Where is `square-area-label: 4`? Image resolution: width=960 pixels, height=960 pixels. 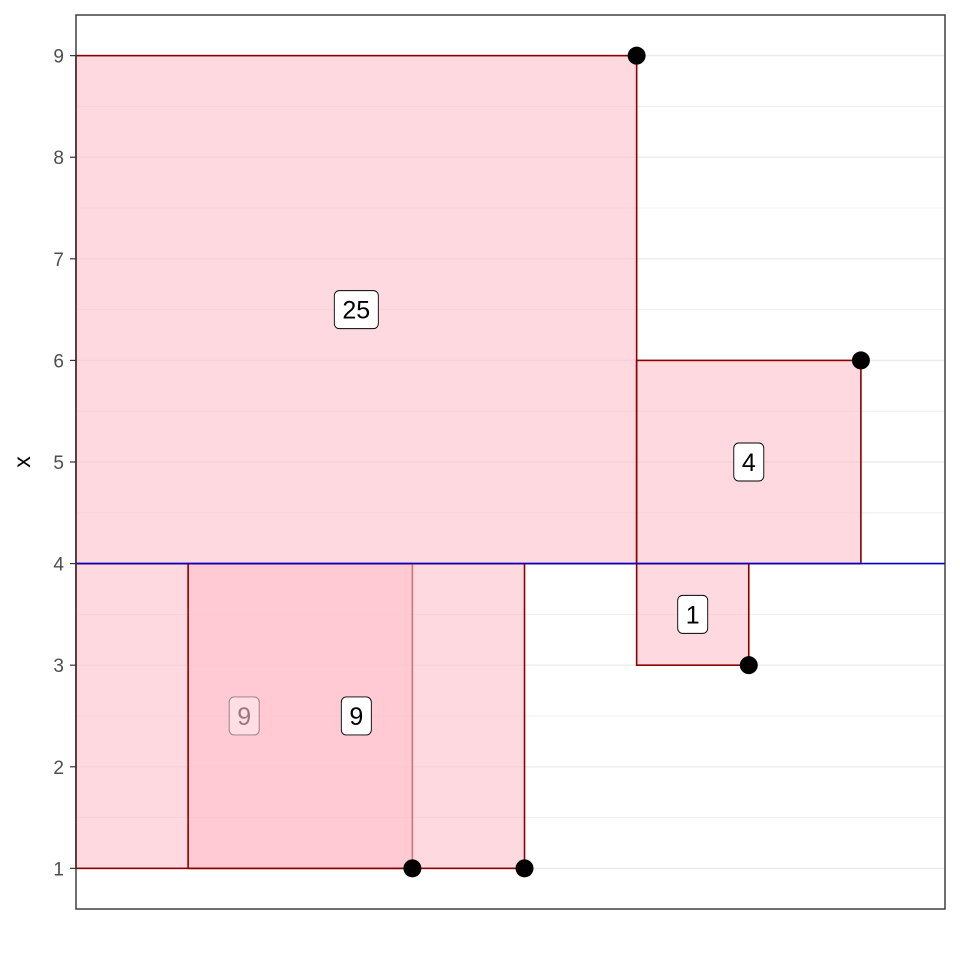
square-area-label: 4 is located at coordinates (749, 462).